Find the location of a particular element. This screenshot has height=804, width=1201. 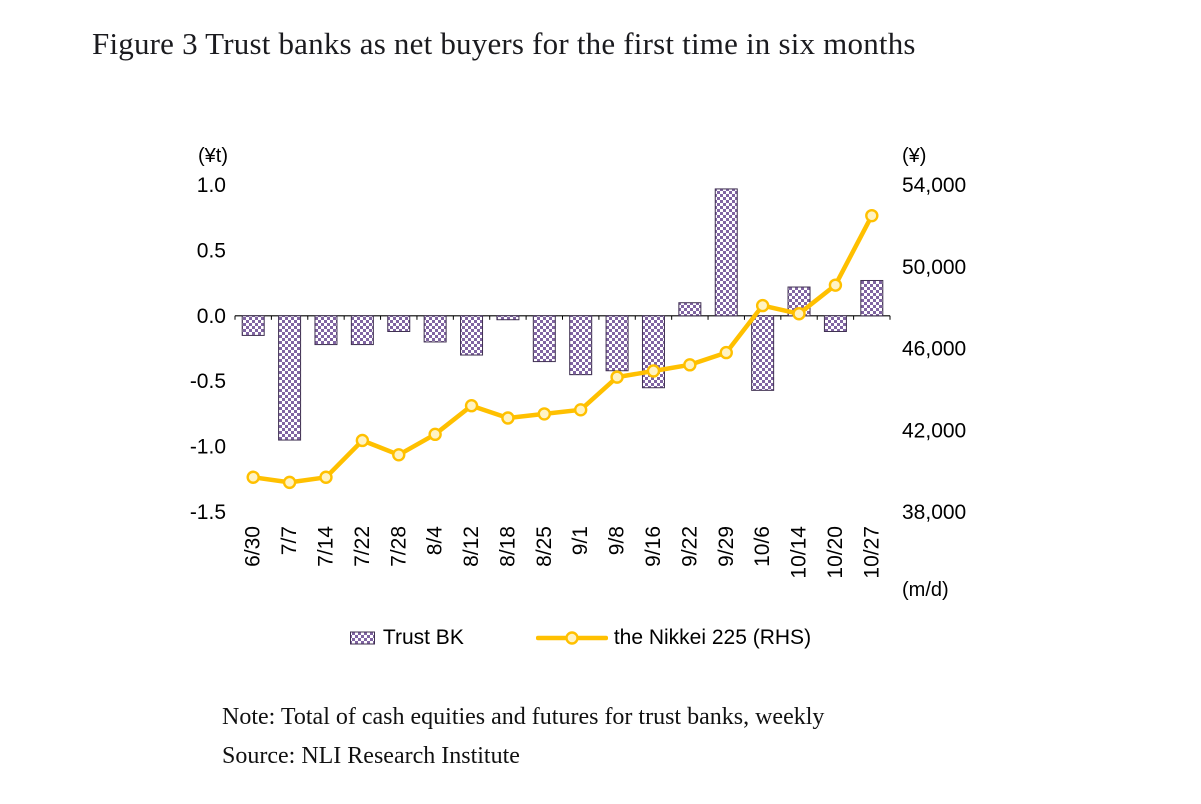

nikkei-marker-10/20 is located at coordinates (835, 285).